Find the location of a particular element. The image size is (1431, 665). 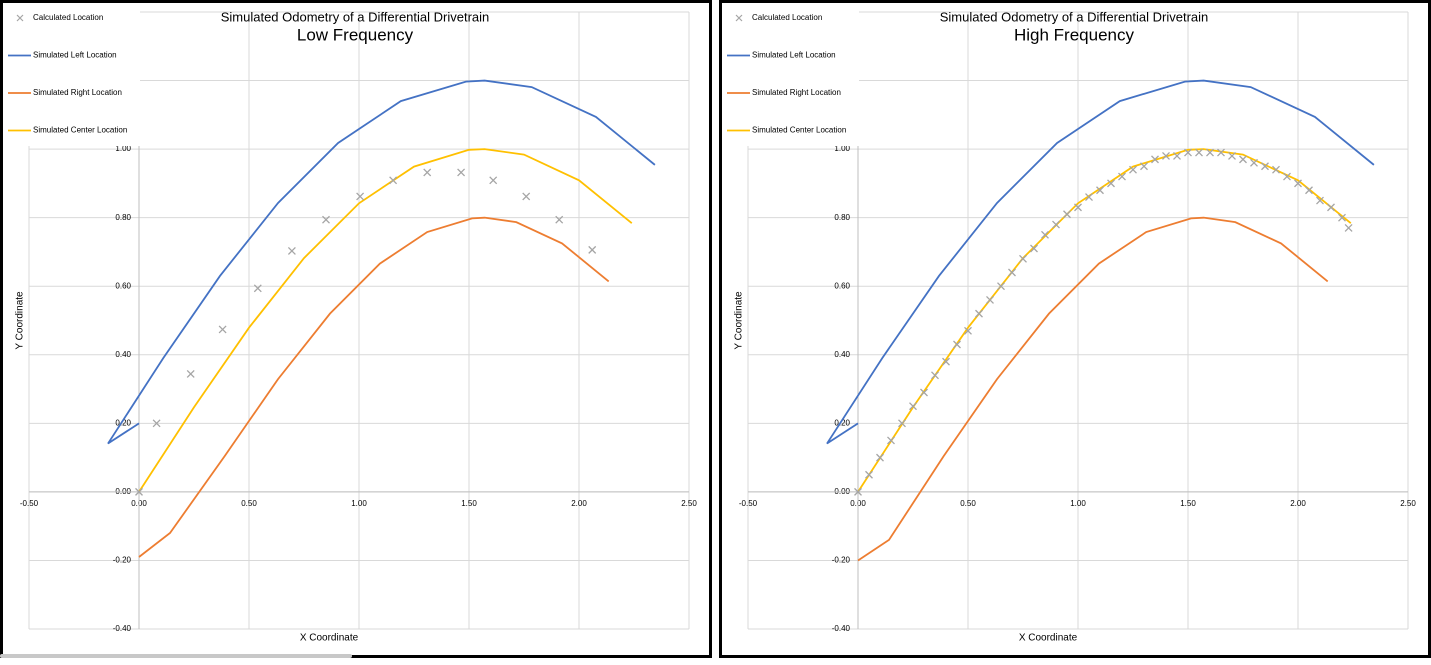

y-axis-title: Y Coordinate is located at coordinates (20, 320).